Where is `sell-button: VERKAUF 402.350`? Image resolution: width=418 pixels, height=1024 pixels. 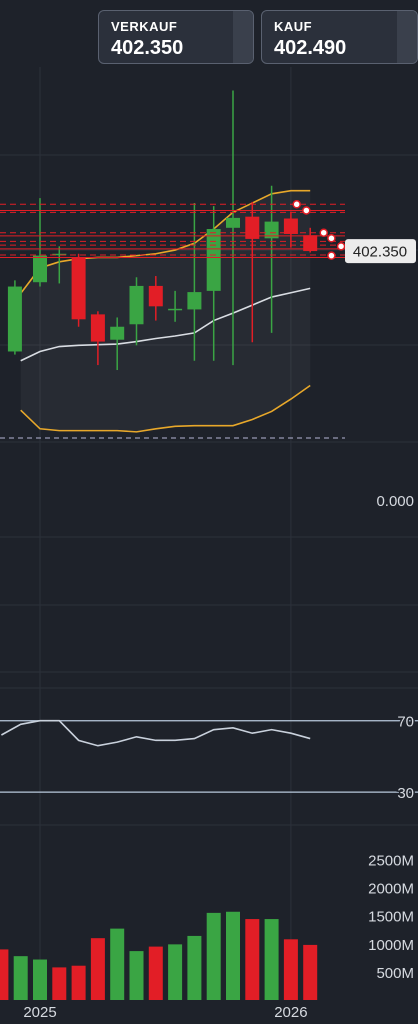 sell-button: VERKAUF 402.350 is located at coordinates (176, 37).